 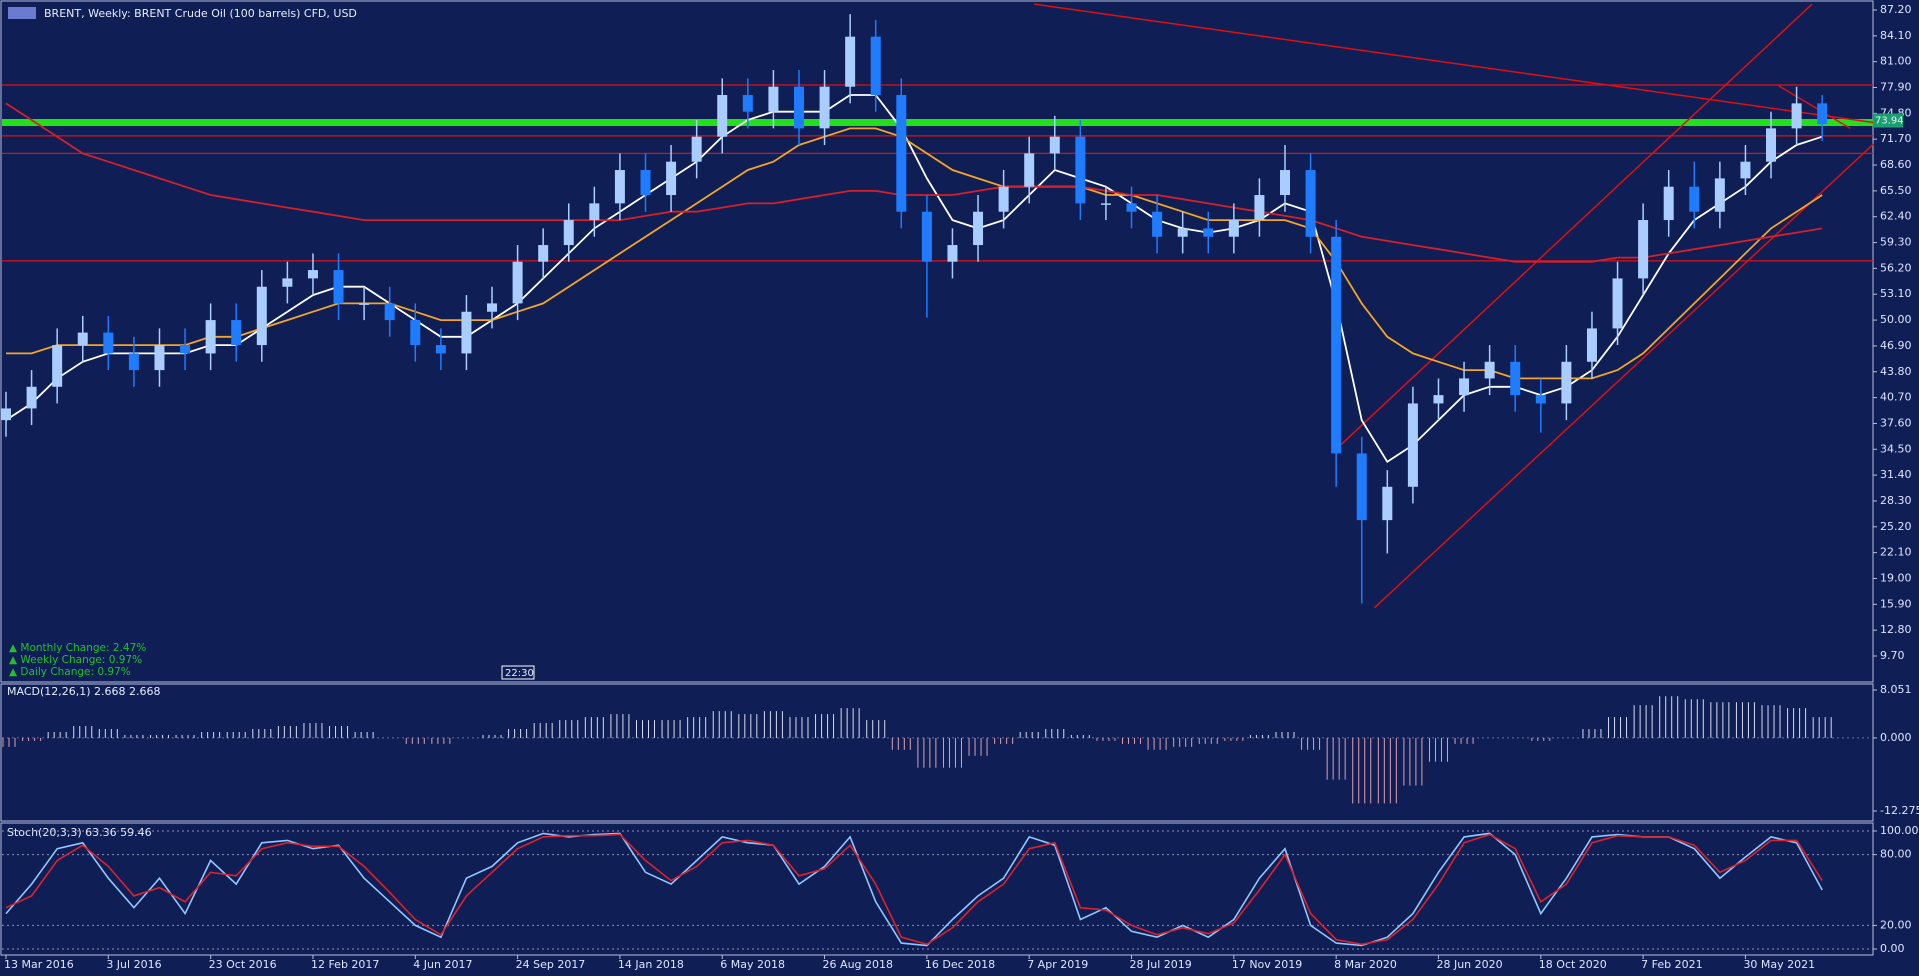 I want to click on y-tick-label: -12.275, so click(x=1899, y=810).